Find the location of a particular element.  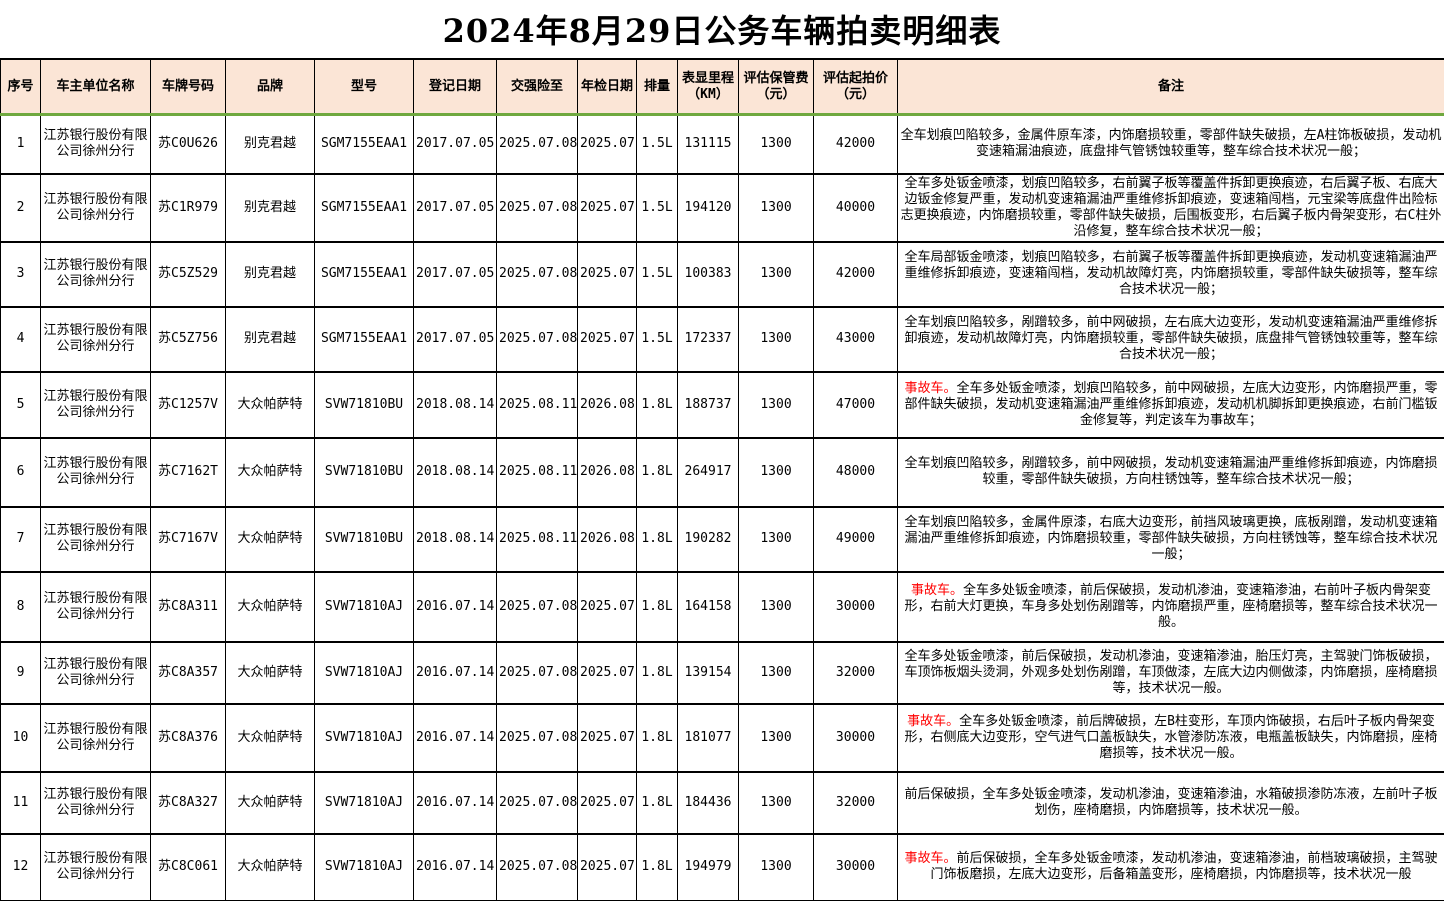

col-header-mileage: 表显里程（KM） is located at coordinates (708, 87).